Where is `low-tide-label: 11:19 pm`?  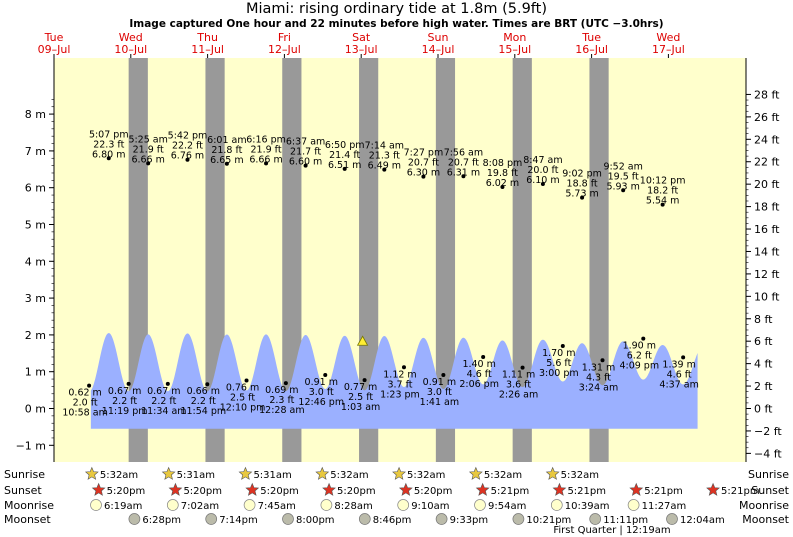 low-tide-label: 11:19 pm is located at coordinates (125, 411).